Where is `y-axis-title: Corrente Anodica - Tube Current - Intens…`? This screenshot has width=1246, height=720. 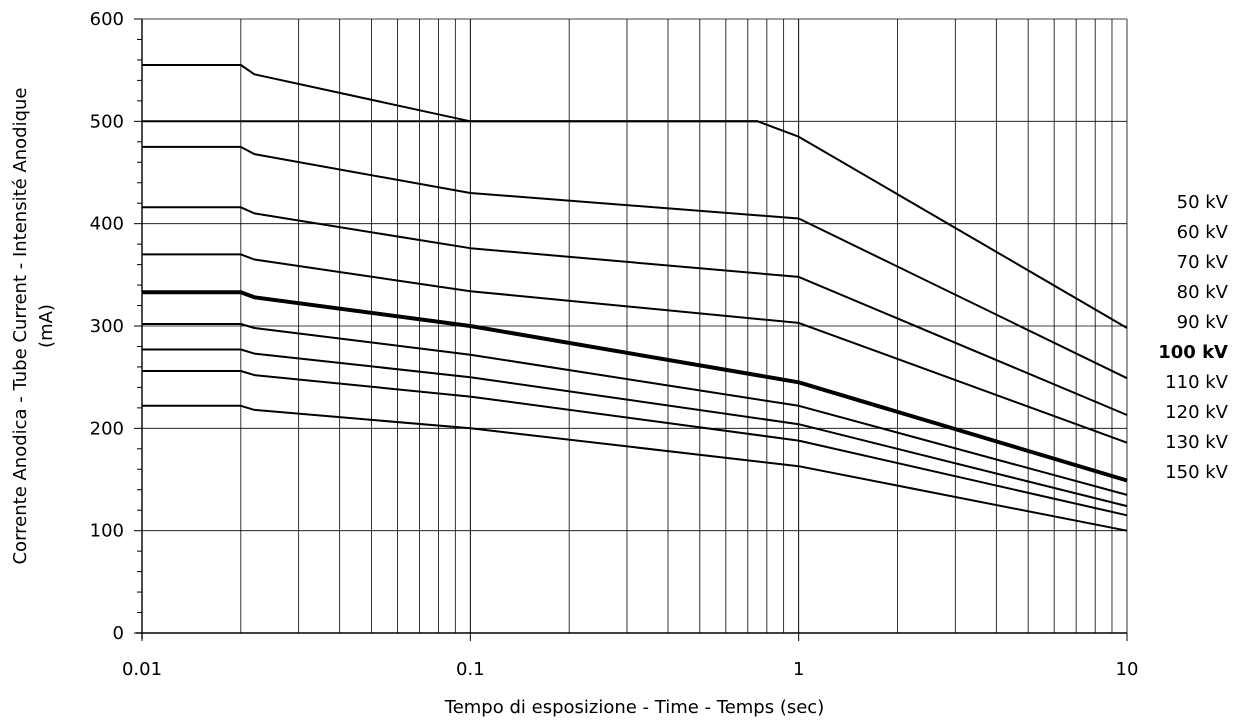
y-axis-title: Corrente Anodica - Tube Current - Intens… is located at coordinates (20, 325).